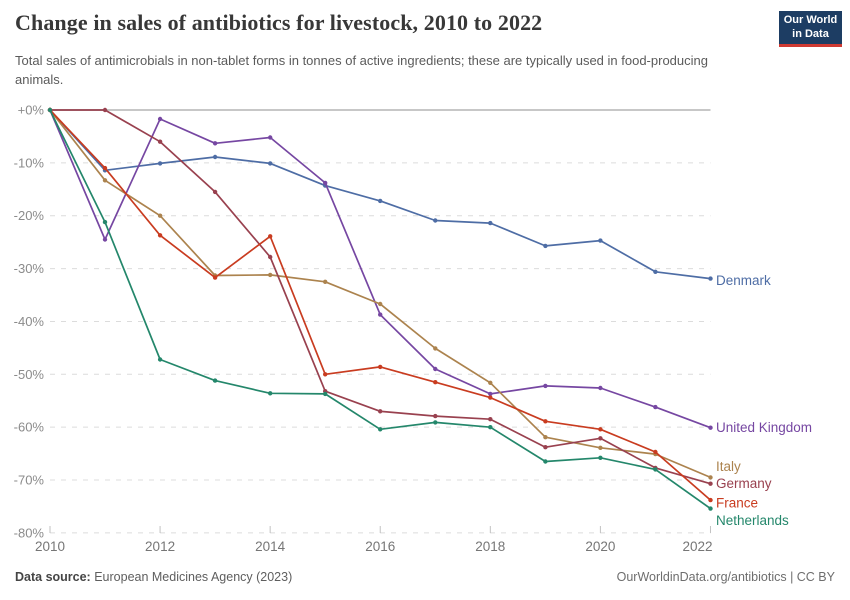 Image resolution: width=850 pixels, height=600 pixels. I want to click on series-label-denmark: Denmark, so click(743, 280).